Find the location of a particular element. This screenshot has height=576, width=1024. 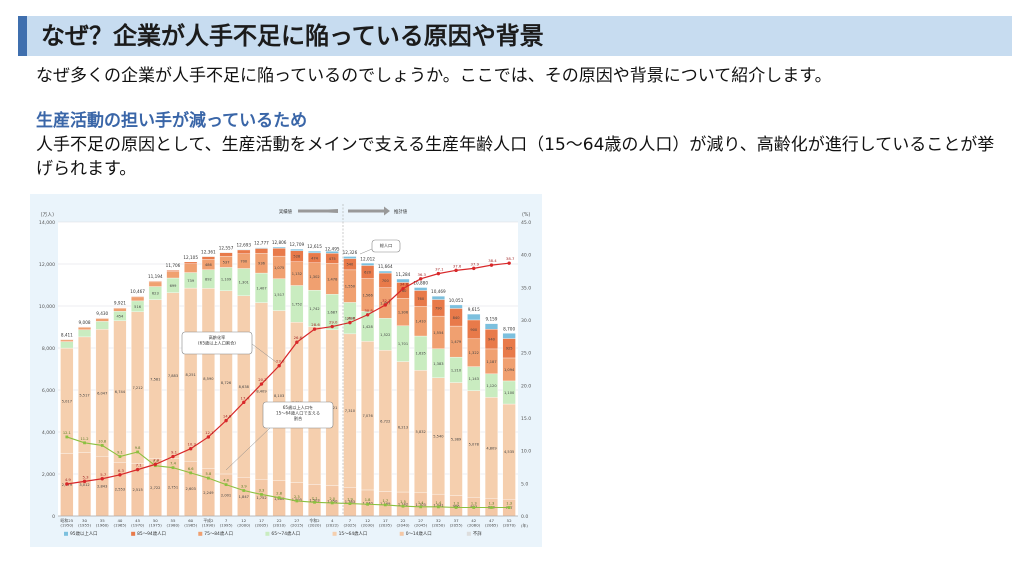

segment-value-label: 1,450 is located at coordinates (332, 501).